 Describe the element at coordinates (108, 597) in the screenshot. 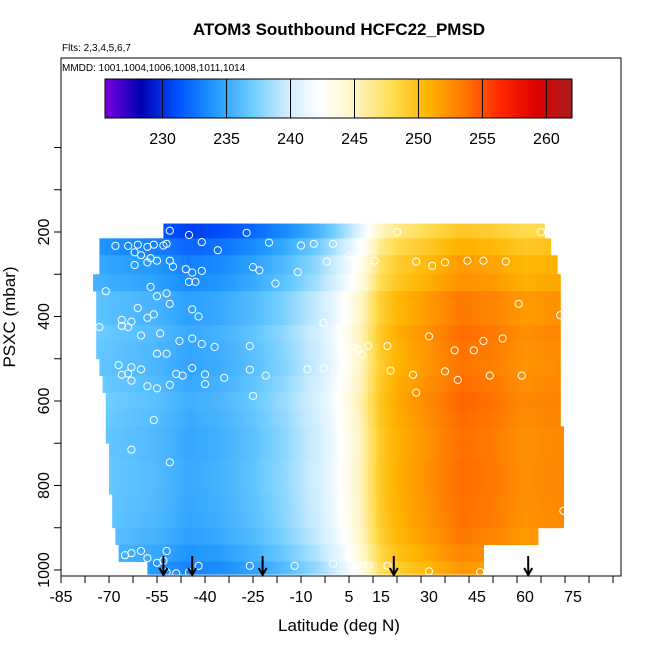

I see `x-tick-label: -70` at that location.